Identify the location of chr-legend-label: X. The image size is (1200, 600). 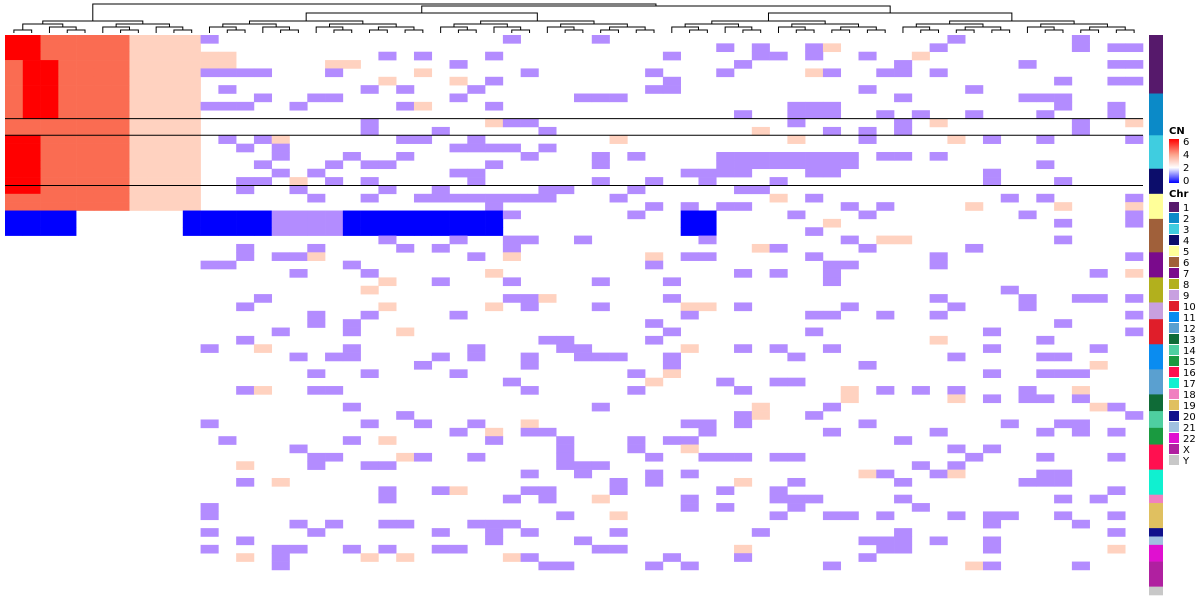
(1186, 450).